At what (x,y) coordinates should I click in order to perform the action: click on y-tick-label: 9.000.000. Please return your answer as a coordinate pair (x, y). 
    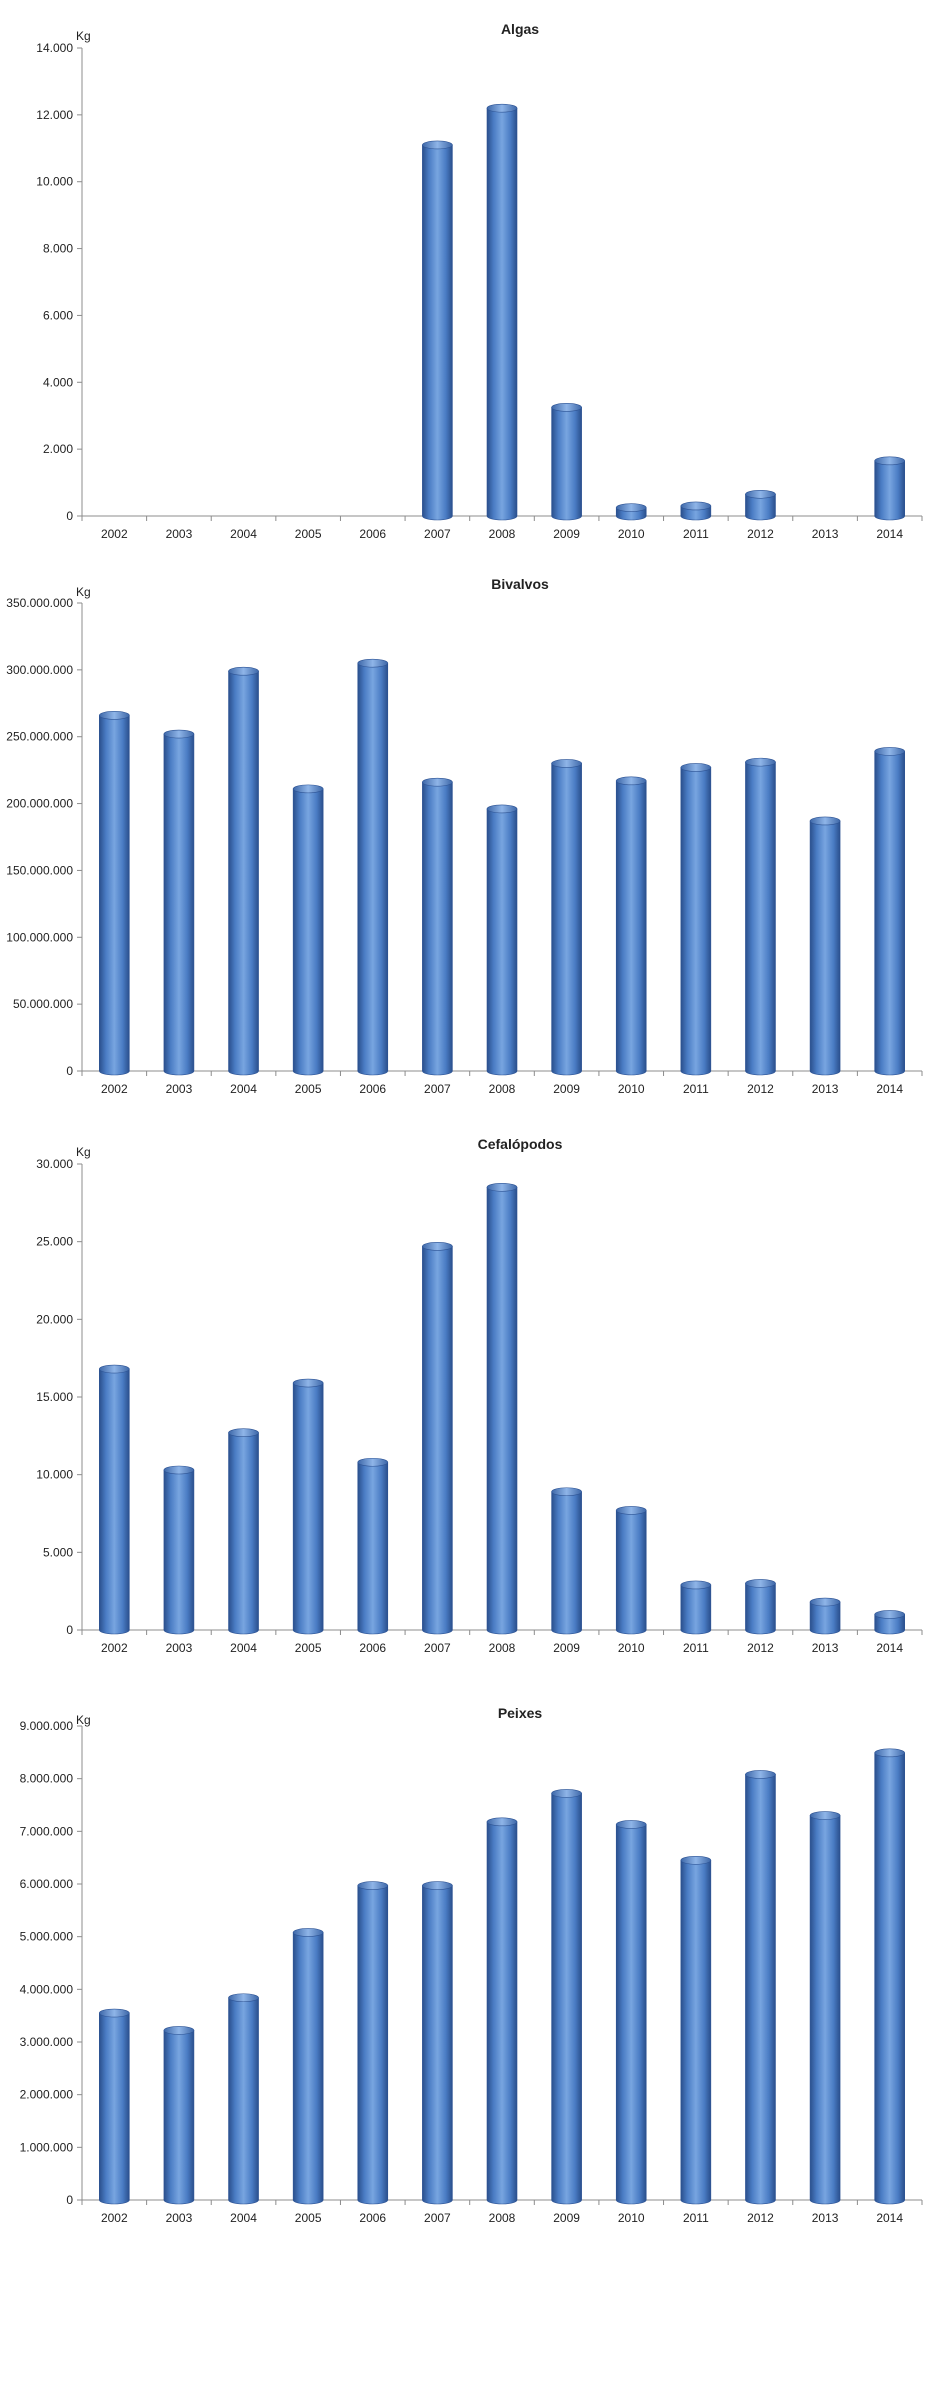
    Looking at the image, I should click on (47, 1726).